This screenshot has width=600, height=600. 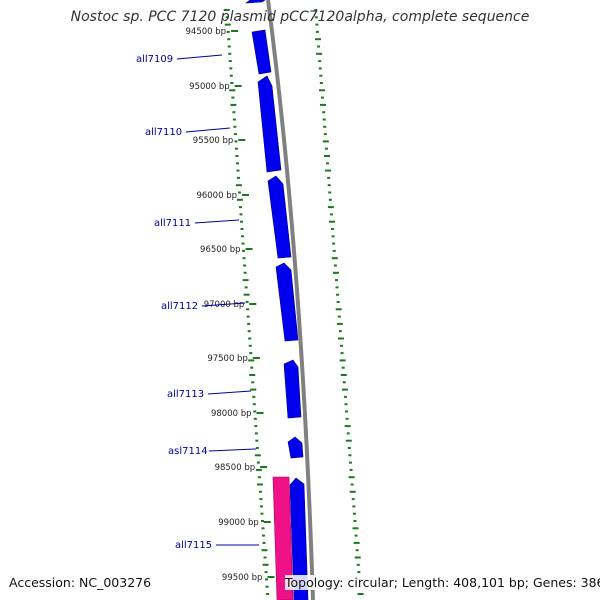 I want to click on ruler-label: 99000 bp, so click(x=238, y=523).